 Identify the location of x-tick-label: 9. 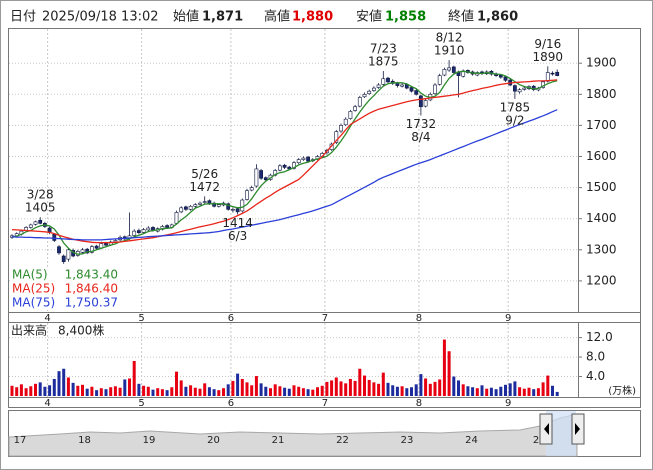
(508, 318).